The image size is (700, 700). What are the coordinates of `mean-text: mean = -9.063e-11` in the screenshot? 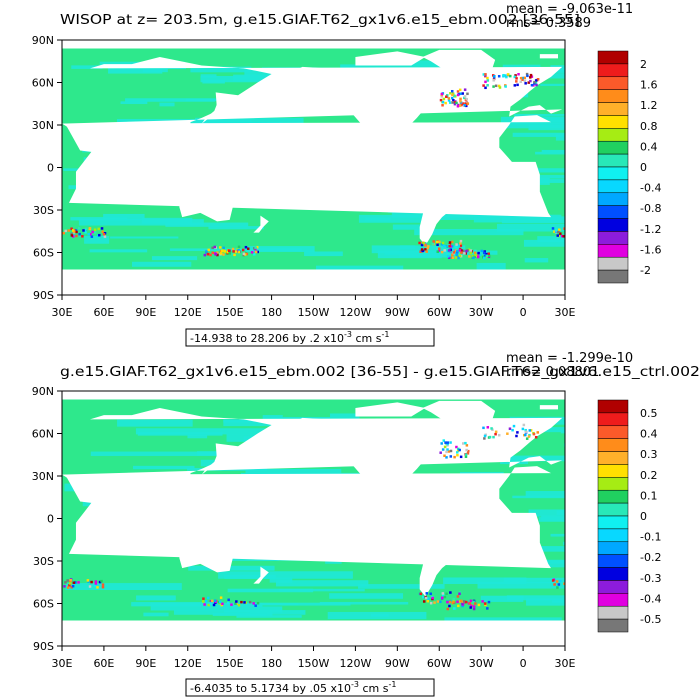 It's located at (569, 9).